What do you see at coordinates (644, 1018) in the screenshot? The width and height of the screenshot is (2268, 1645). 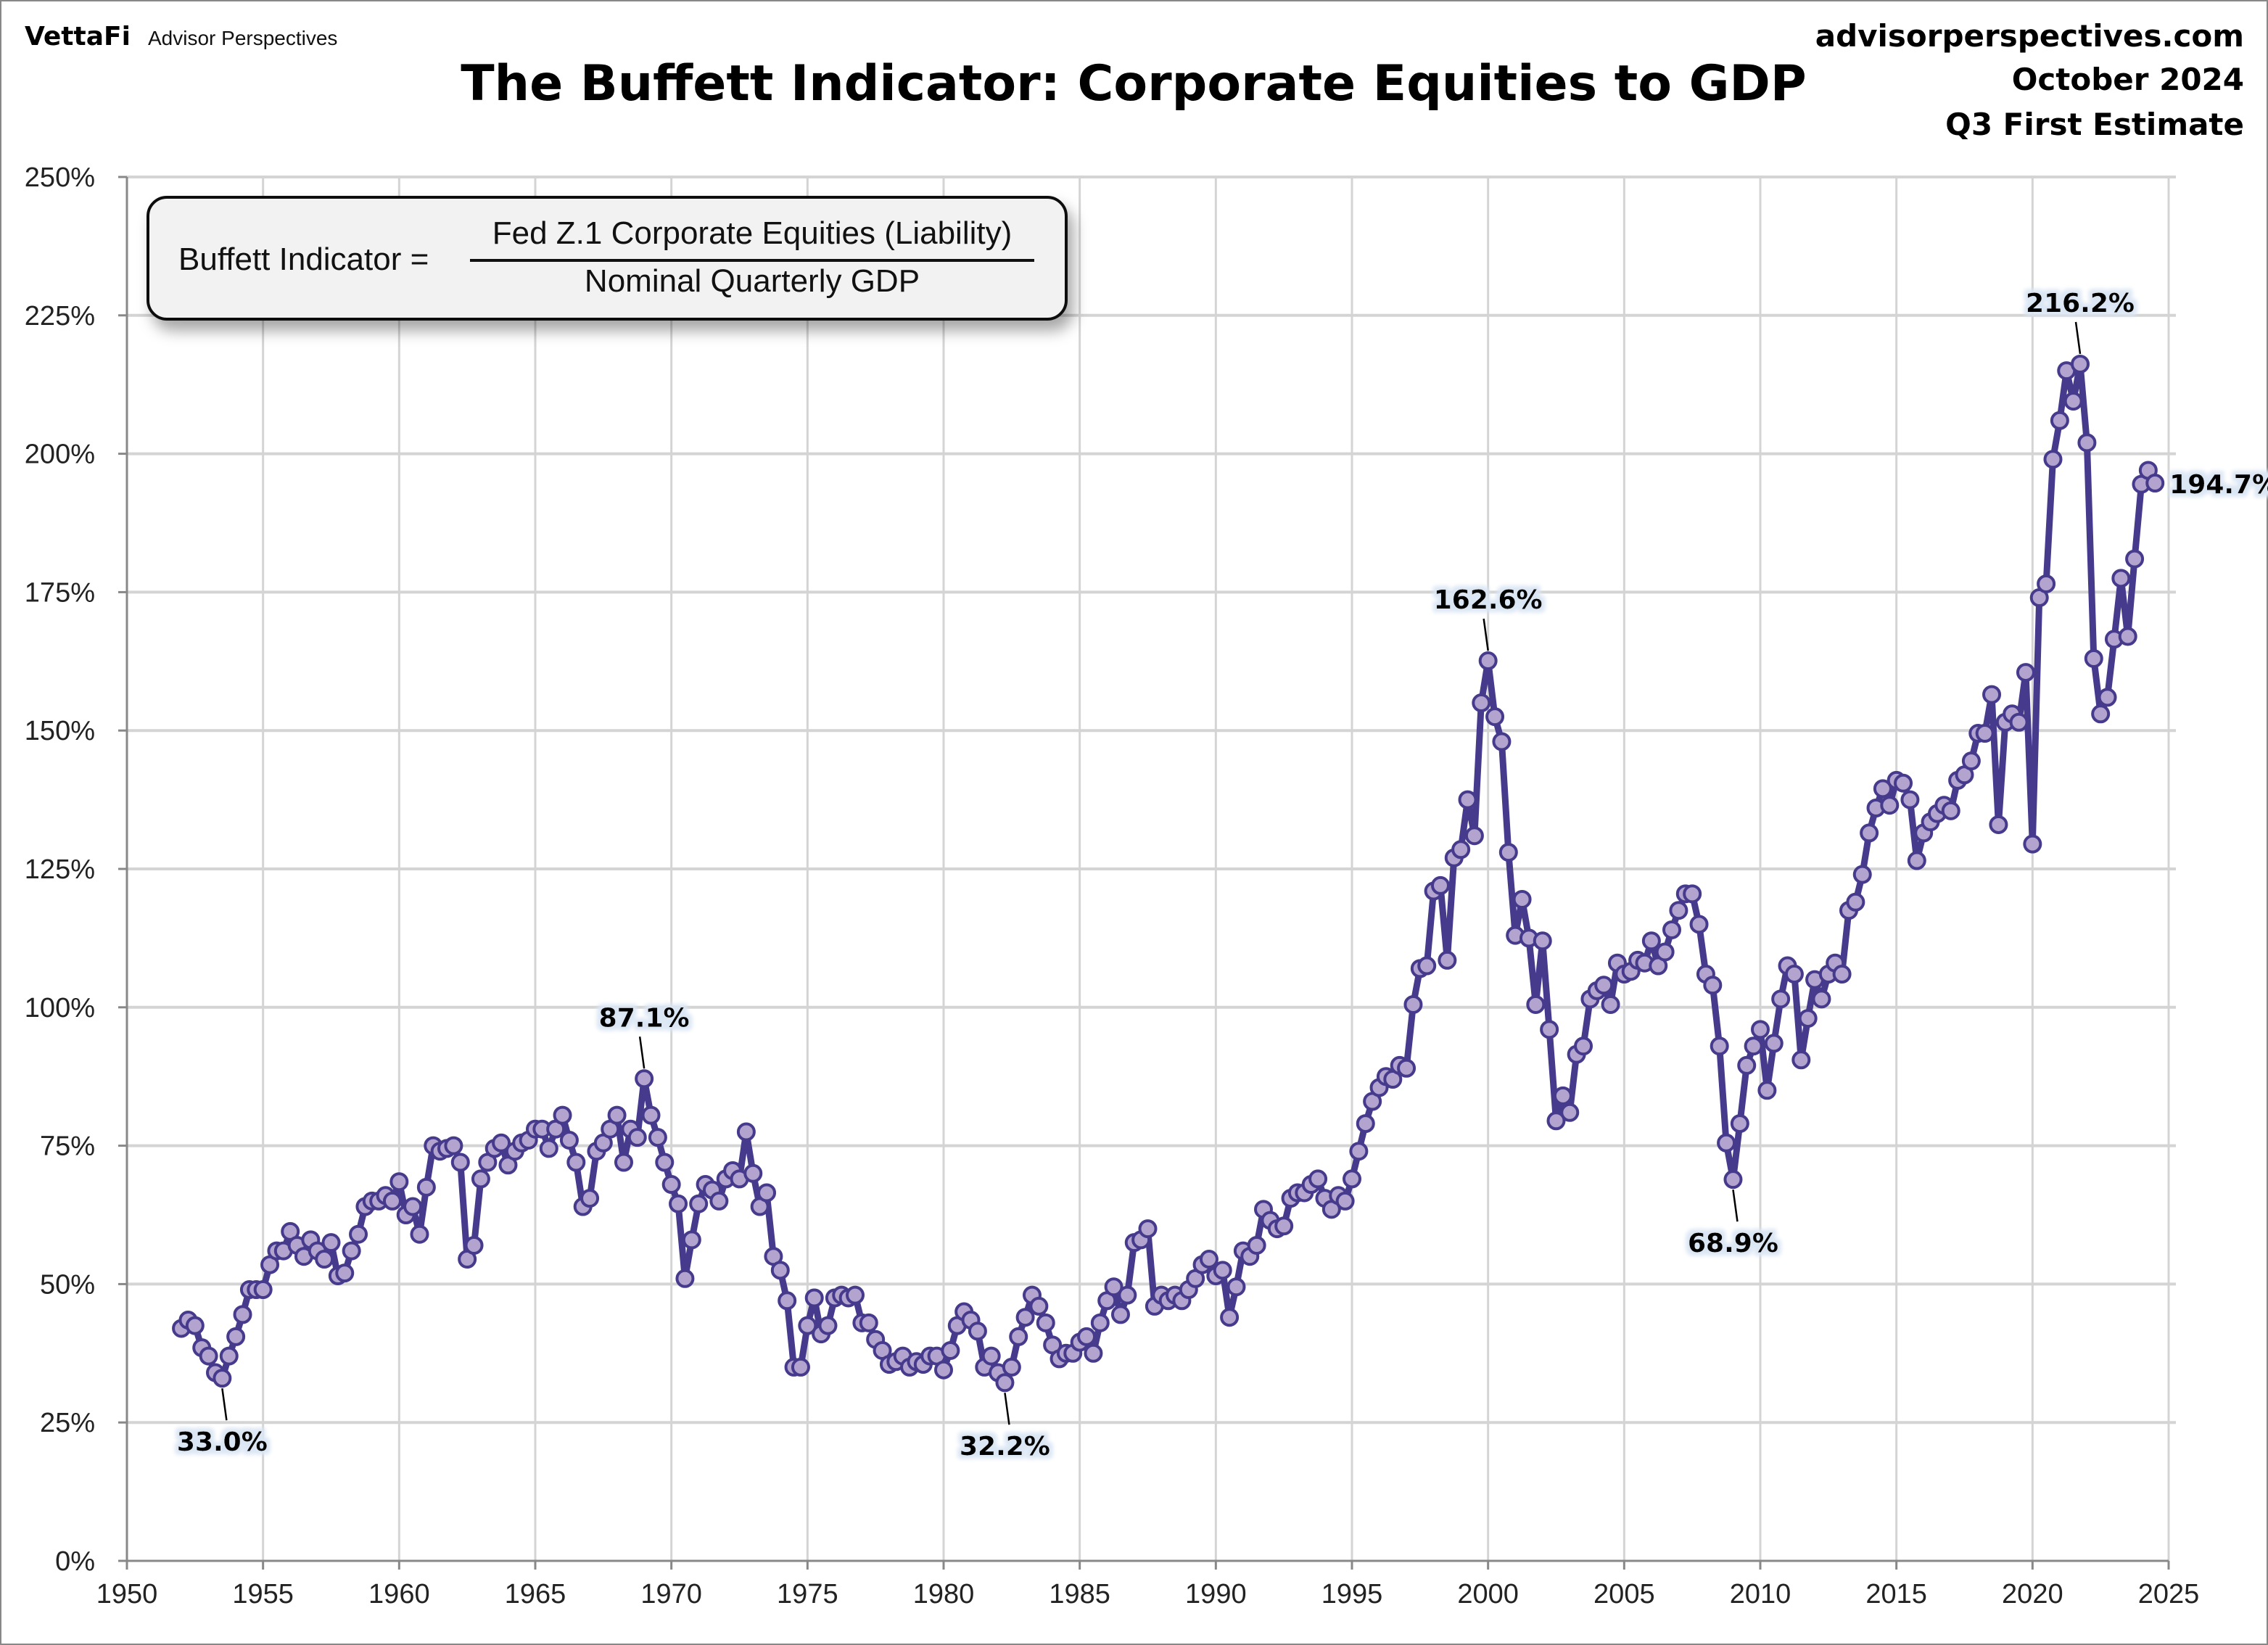 I see `annotation-label: 87.1%` at bounding box center [644, 1018].